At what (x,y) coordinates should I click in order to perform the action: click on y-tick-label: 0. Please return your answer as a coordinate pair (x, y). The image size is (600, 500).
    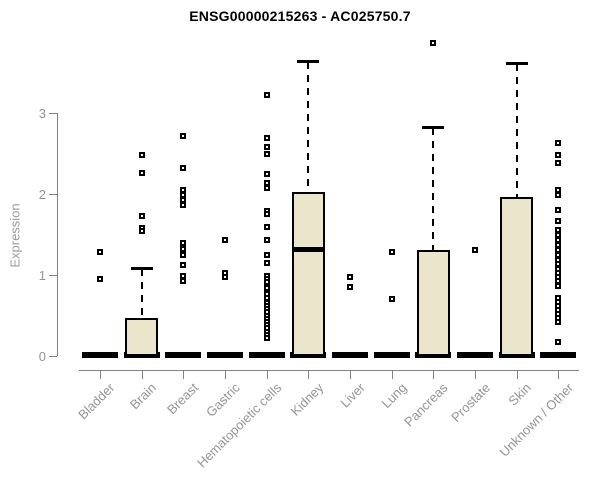
    Looking at the image, I should click on (42, 356).